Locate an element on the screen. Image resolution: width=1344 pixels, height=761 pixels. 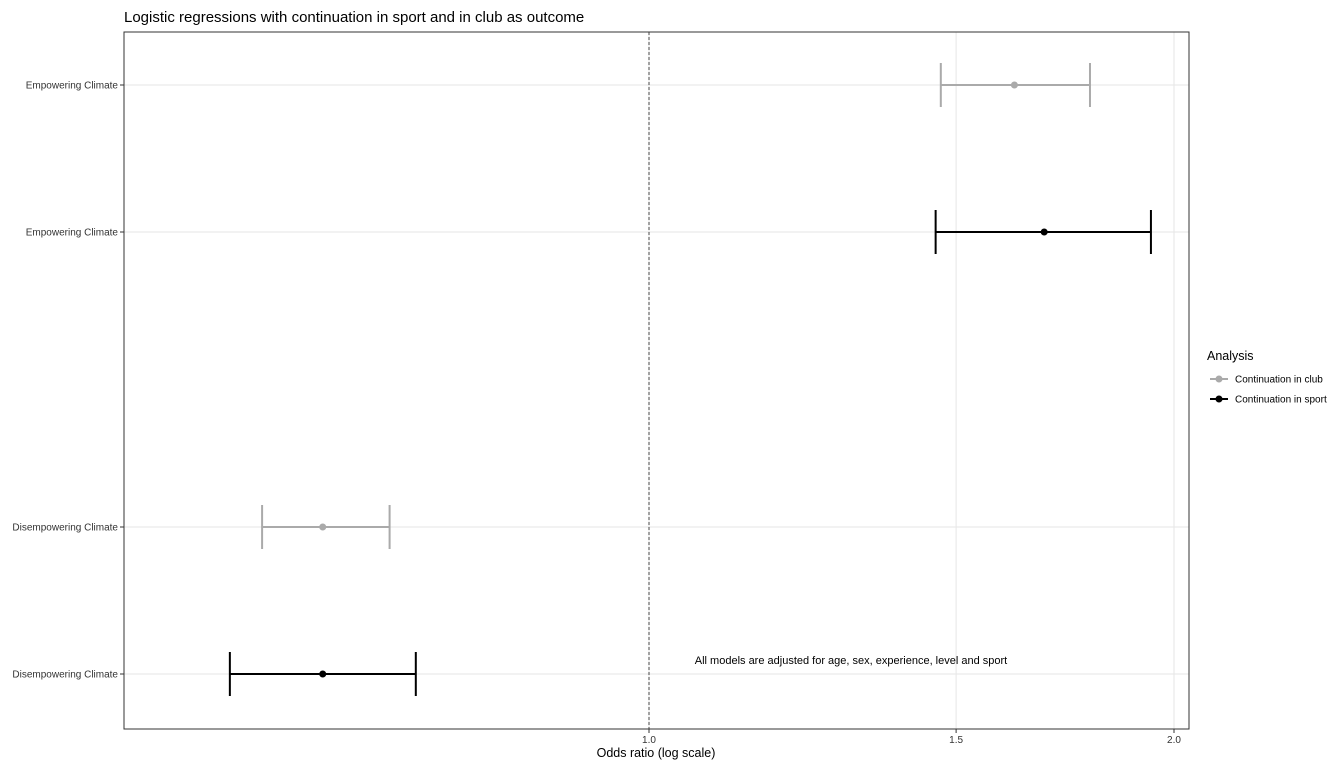
legend-label: Continuation in sport is located at coordinates (1281, 400).